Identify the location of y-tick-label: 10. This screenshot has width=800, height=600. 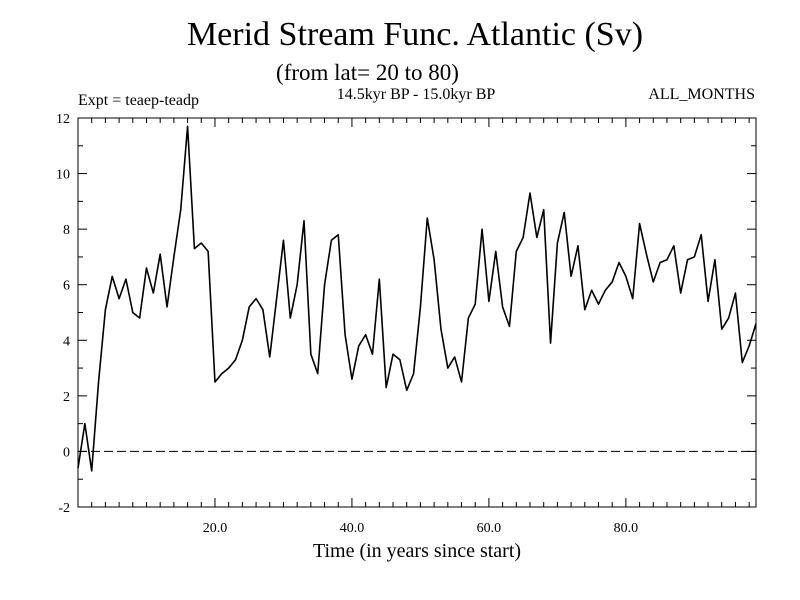
(63, 175).